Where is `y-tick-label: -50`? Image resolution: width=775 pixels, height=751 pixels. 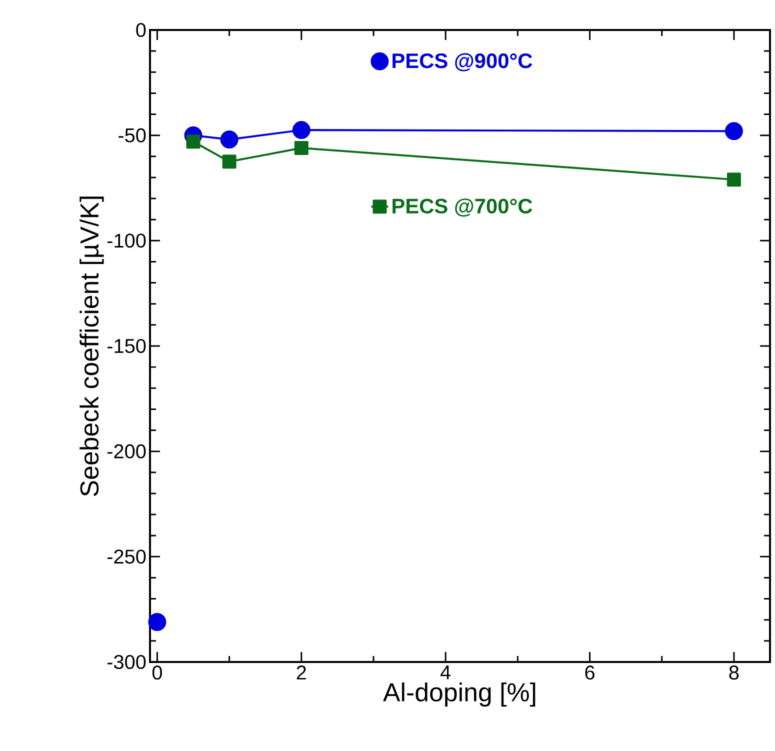 y-tick-label: -50 is located at coordinates (132, 135).